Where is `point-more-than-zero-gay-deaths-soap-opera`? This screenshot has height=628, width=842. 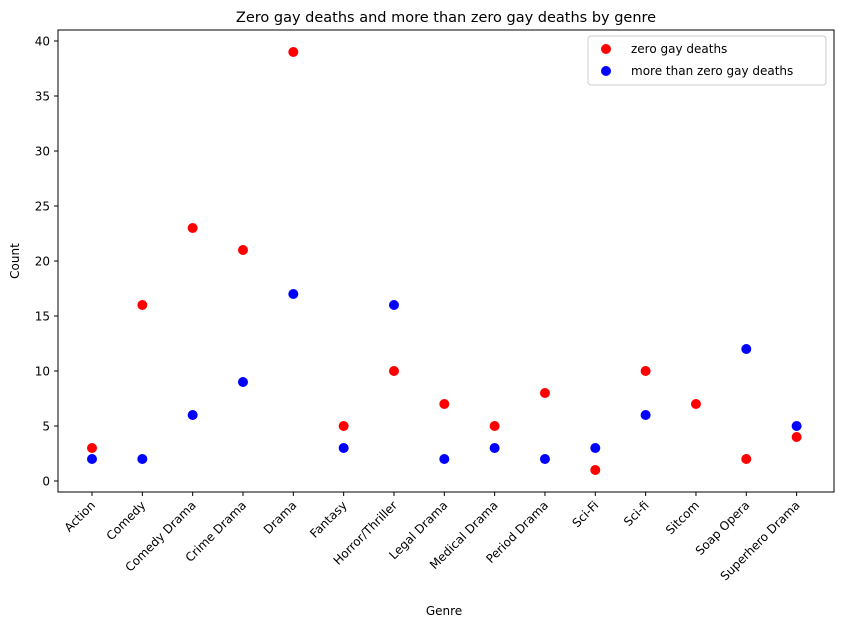
point-more-than-zero-gay-deaths-soap-opera is located at coordinates (746, 349).